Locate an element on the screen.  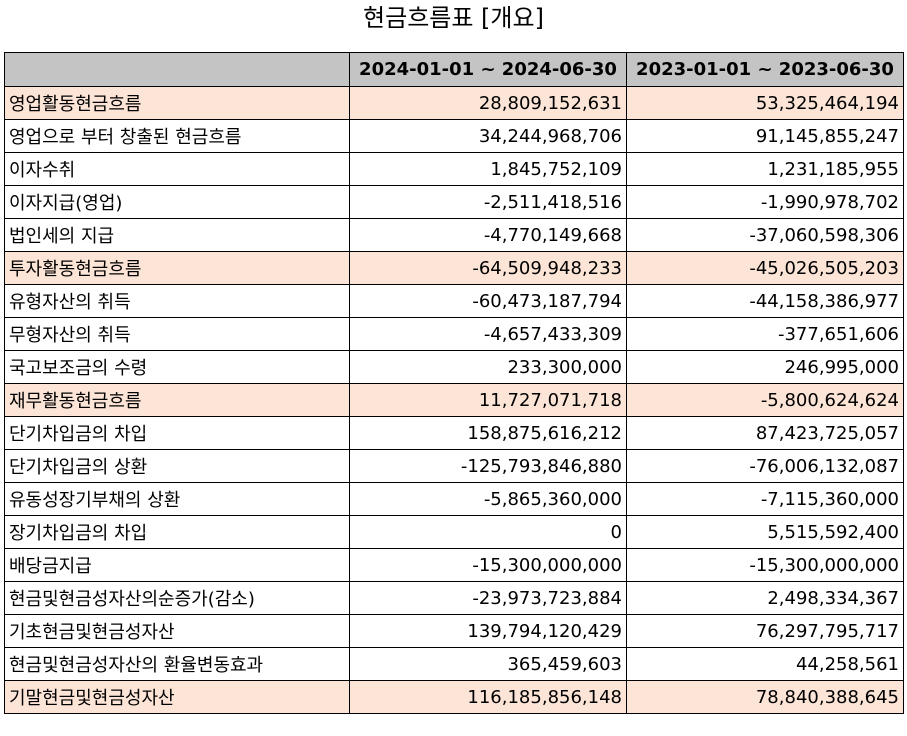
value-2024: 34,244,968,706 is located at coordinates (488, 136).